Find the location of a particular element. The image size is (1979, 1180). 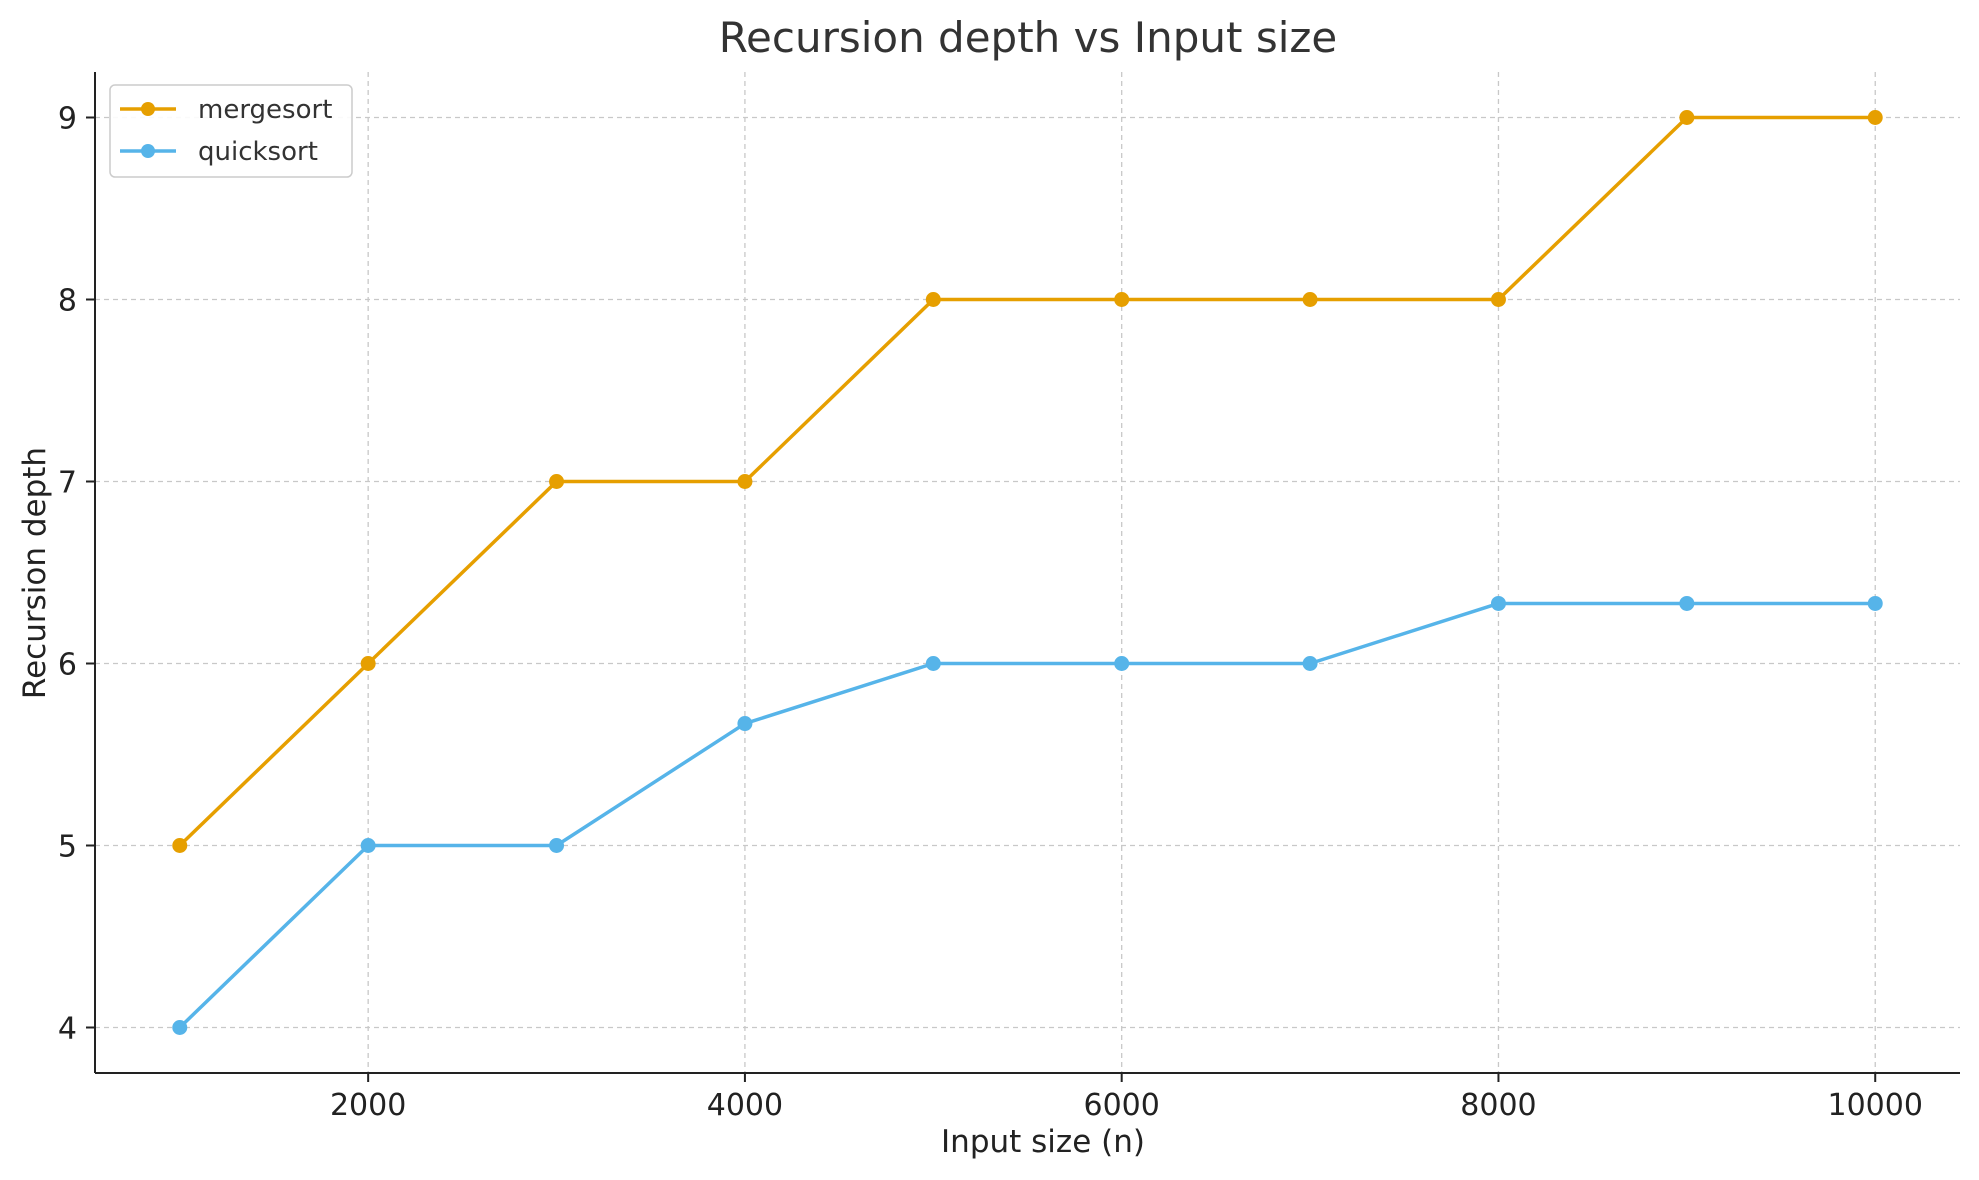

x-tick-label: 6000 is located at coordinates (1122, 1105).